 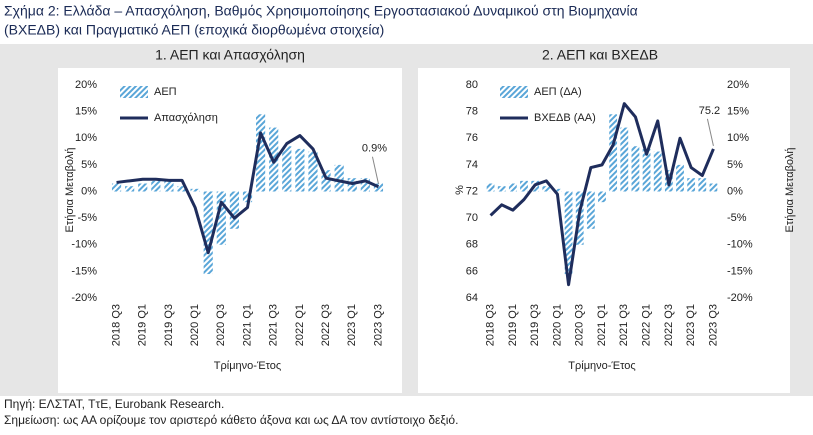 I want to click on legend-label: ΑΕΠ, so click(x=165, y=92).